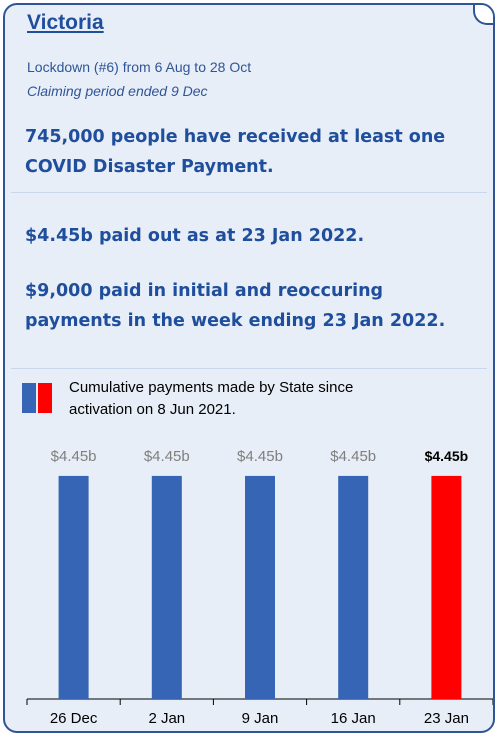 The height and width of the screenshot is (736, 501). I want to click on lockdown-period: Lockdown (#6) from 6 Aug to 28 Oct, so click(139, 67).